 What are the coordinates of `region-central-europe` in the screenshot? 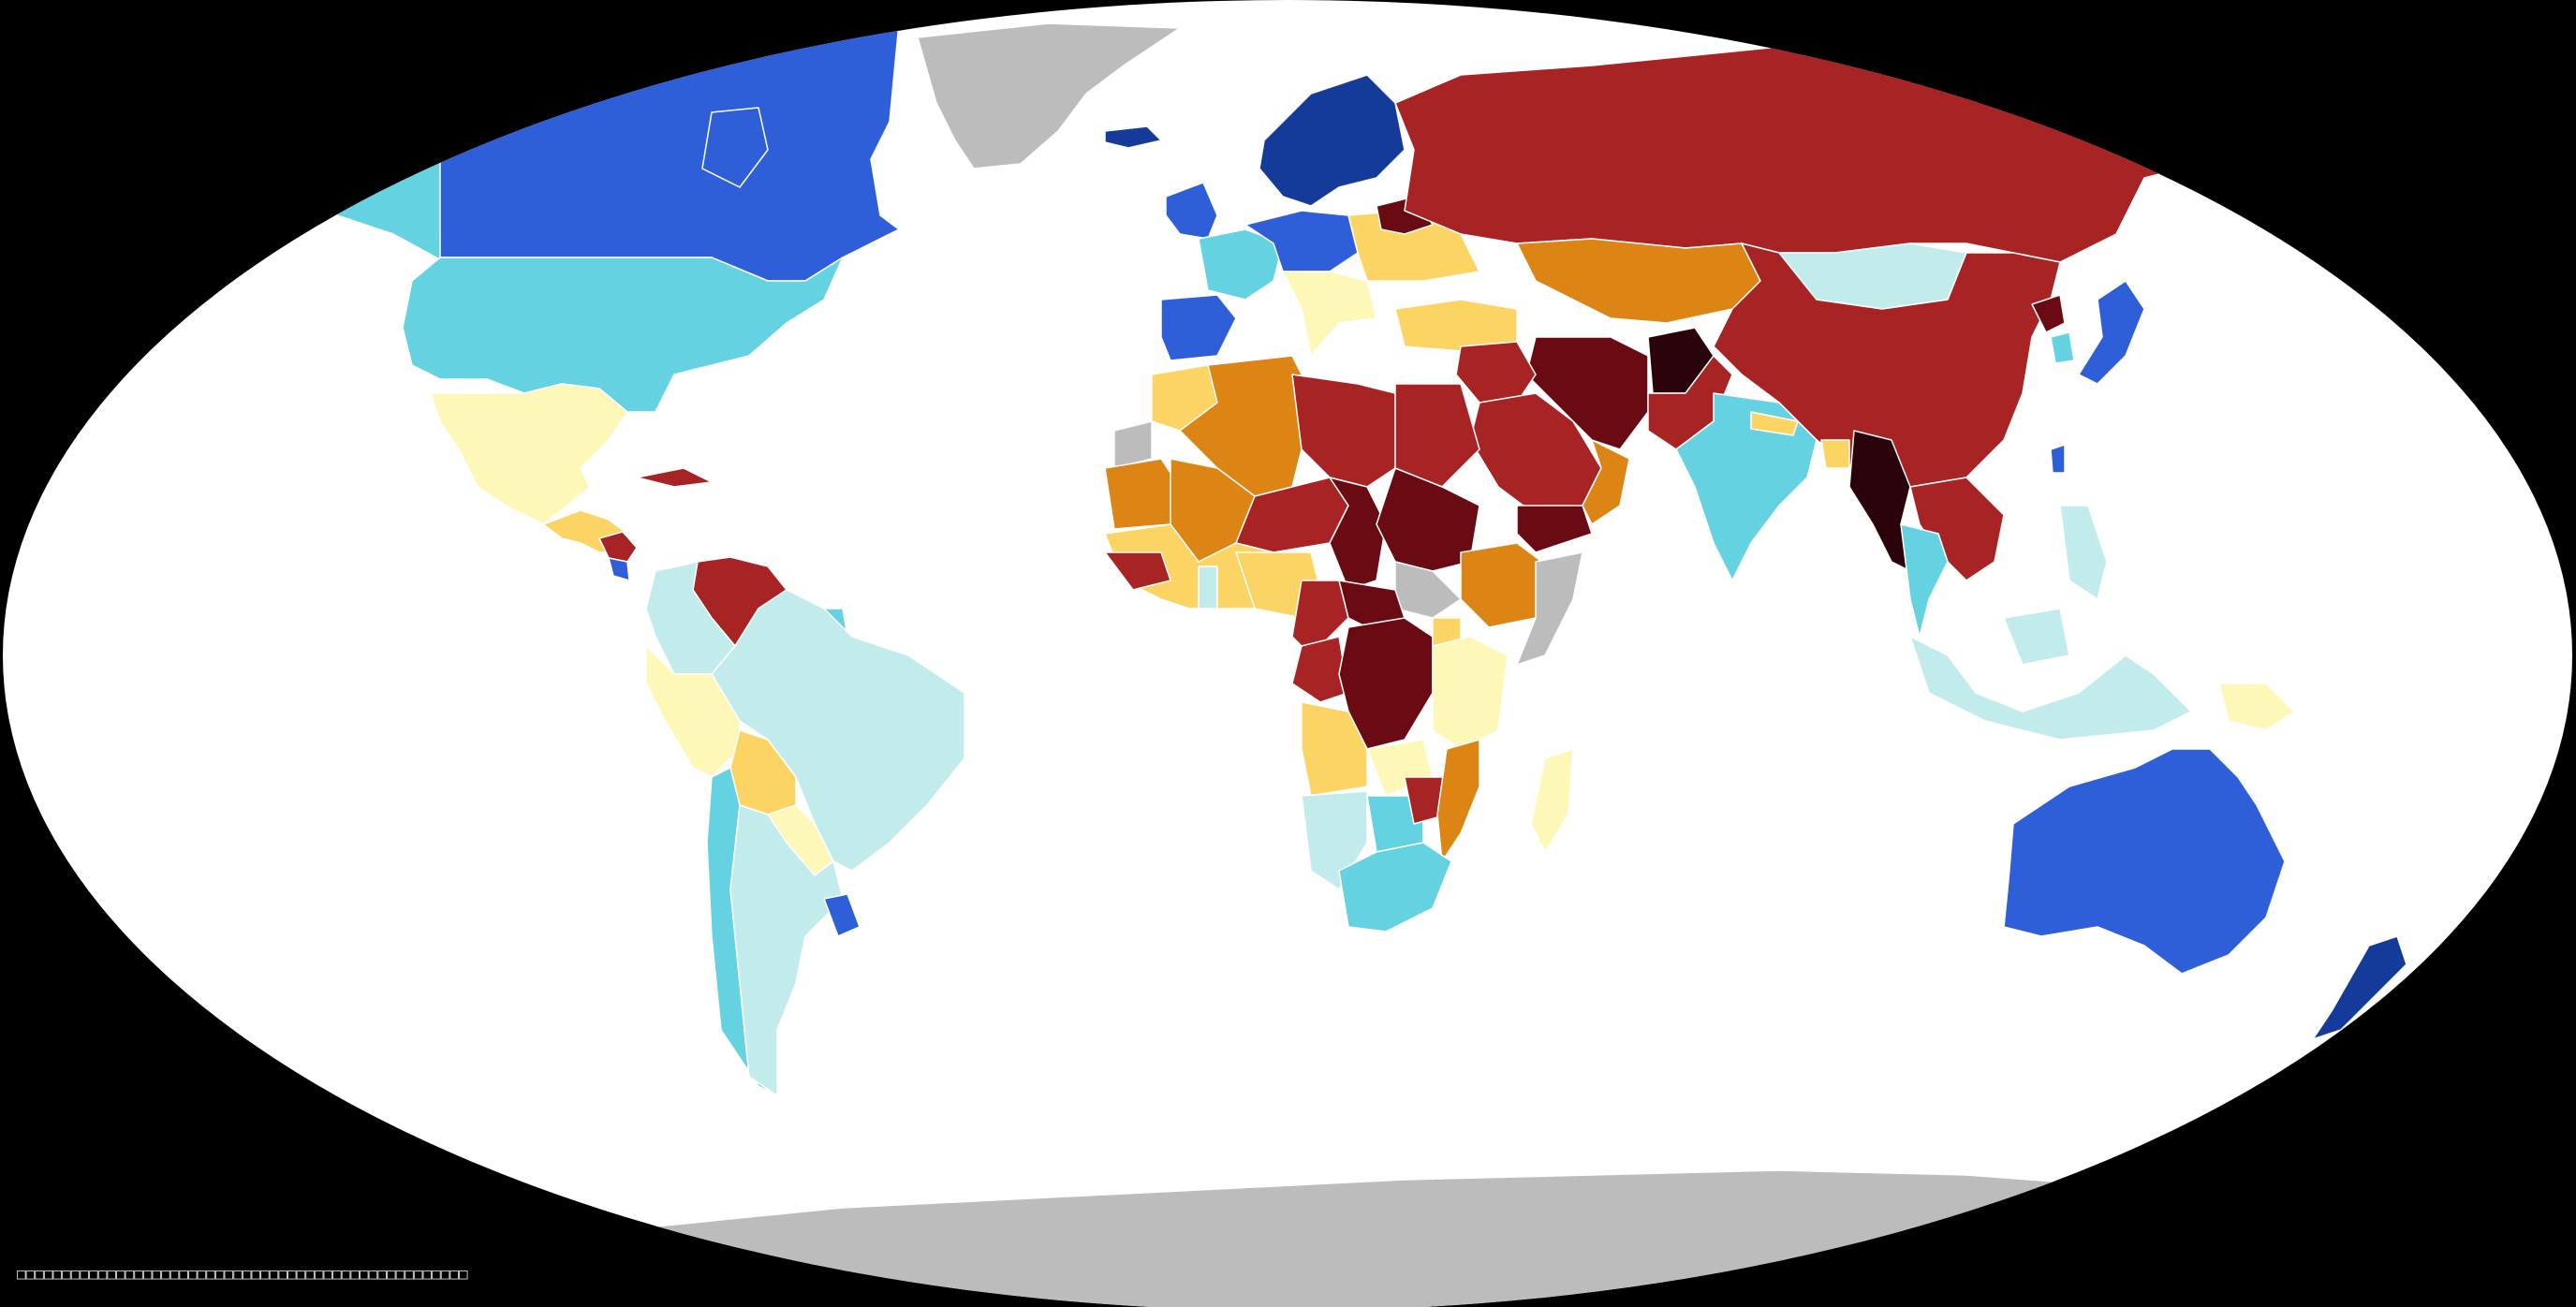 It's located at (1301, 241).